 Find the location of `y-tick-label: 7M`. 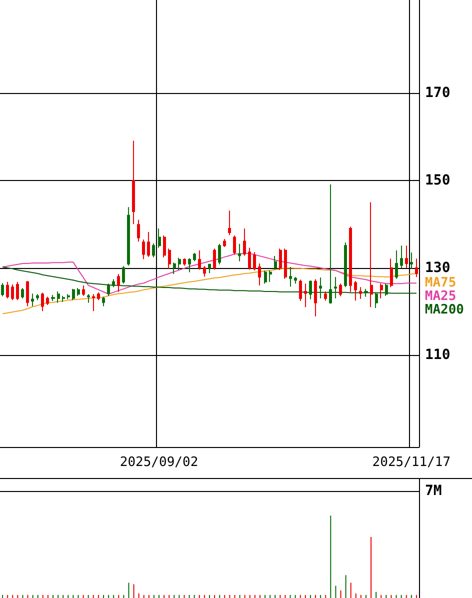

y-tick-label: 7M is located at coordinates (433, 491).